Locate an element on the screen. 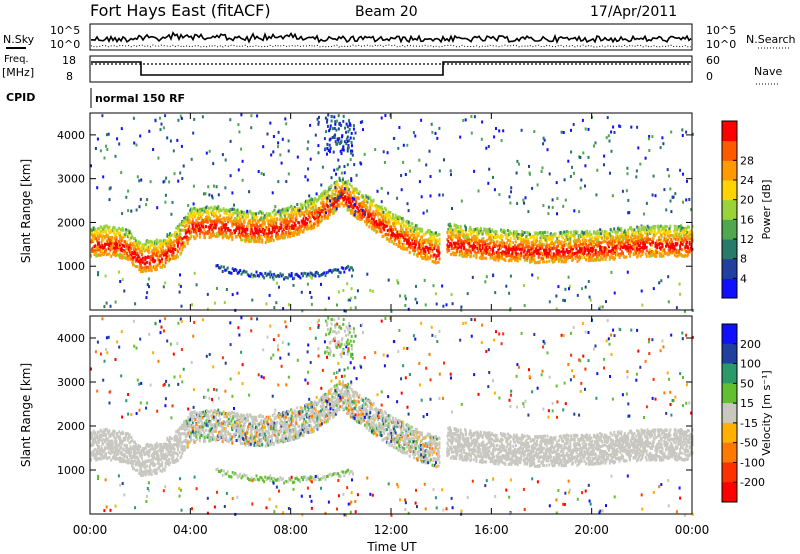 The image size is (800, 554). nave-label: Nave is located at coordinates (768, 71).